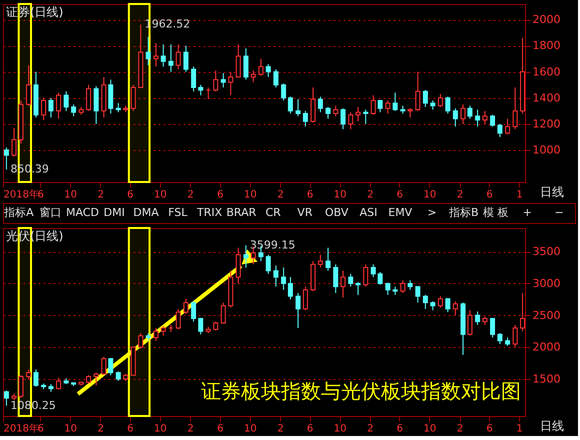 The height and width of the screenshot is (440, 580). Describe the element at coordinates (546, 71) in the screenshot. I see `y-tick-label: 1600` at that location.